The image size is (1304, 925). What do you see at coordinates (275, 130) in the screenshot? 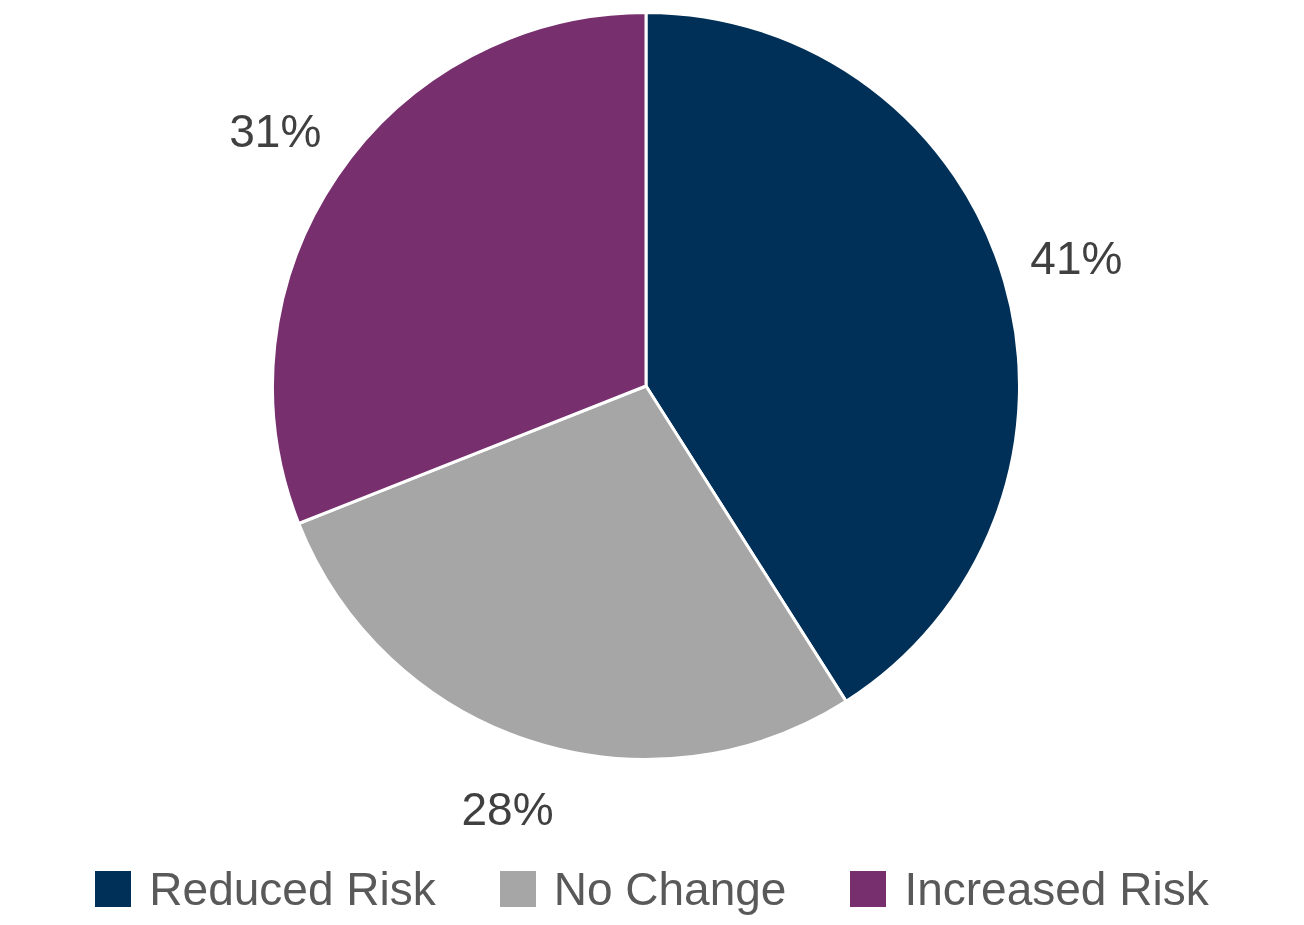
I see `data-label: 31%` at bounding box center [275, 130].